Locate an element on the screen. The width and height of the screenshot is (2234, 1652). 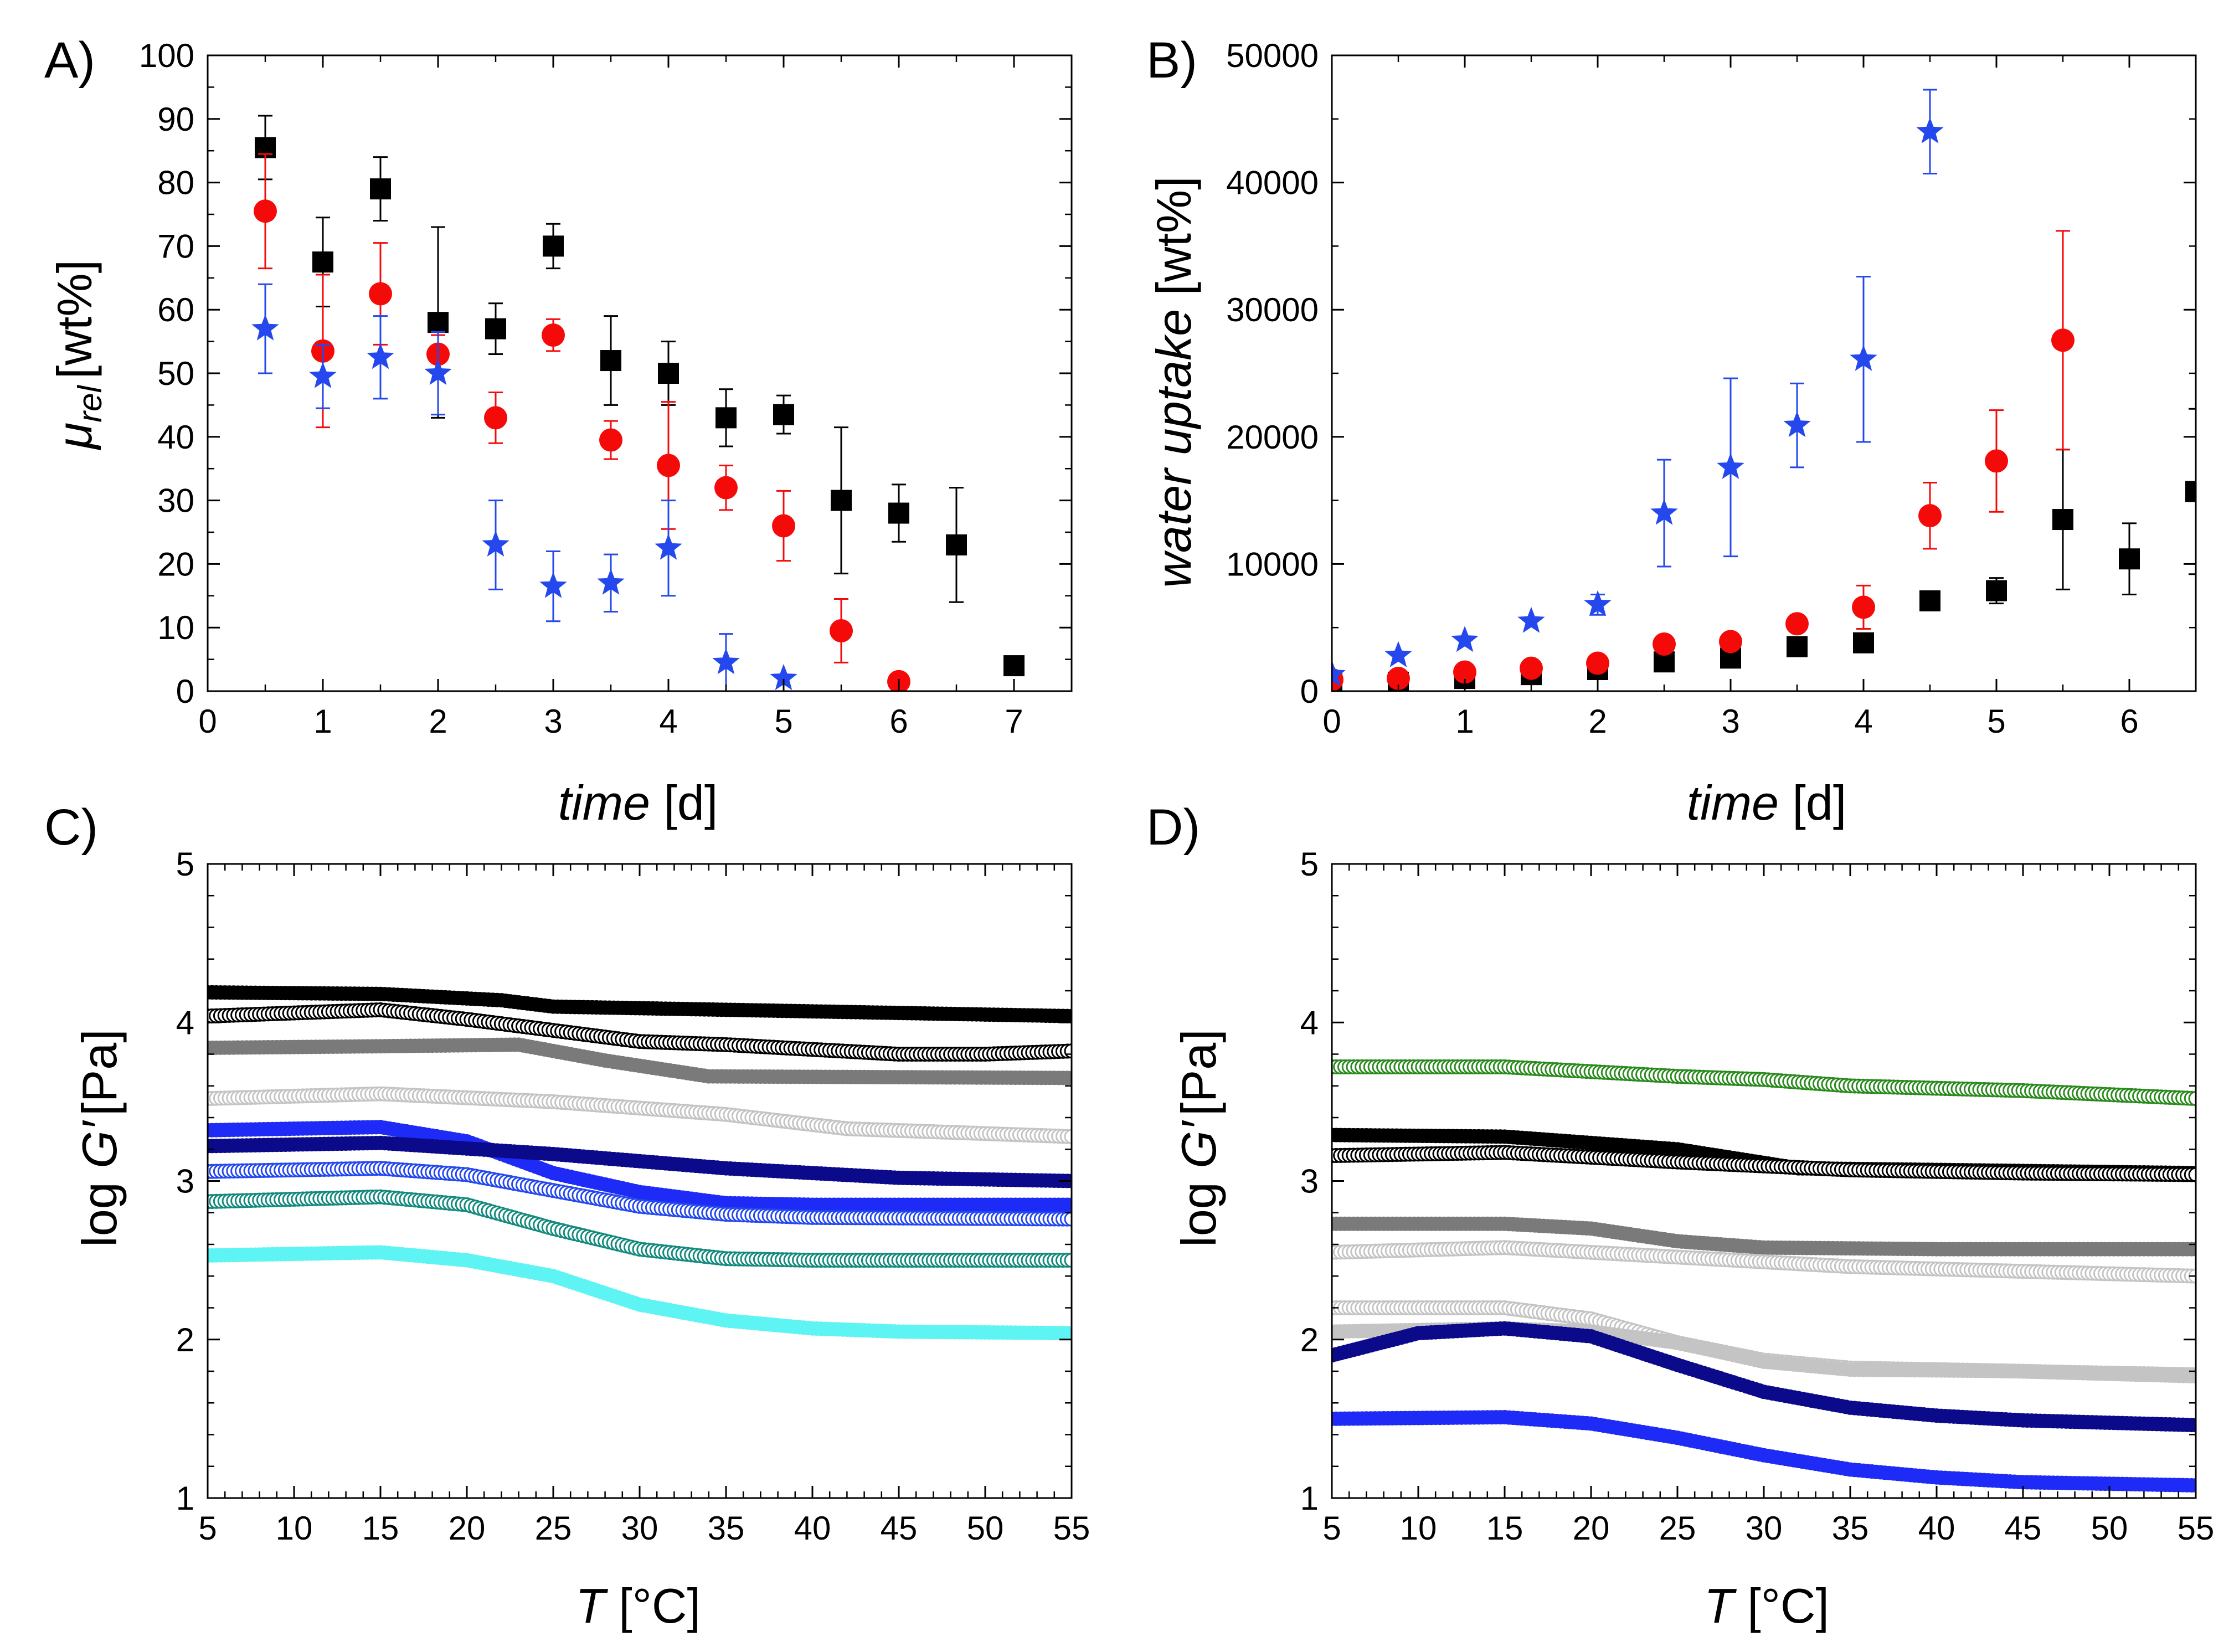
y-tick-label: 90 is located at coordinates (175, 119).